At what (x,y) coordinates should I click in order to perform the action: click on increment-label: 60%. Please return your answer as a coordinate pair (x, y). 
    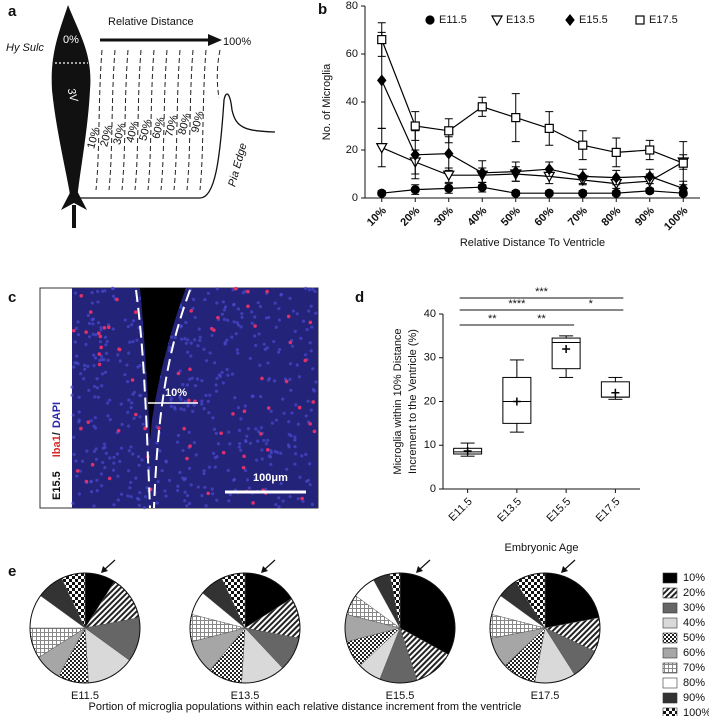
    Looking at the image, I should click on (158, 128).